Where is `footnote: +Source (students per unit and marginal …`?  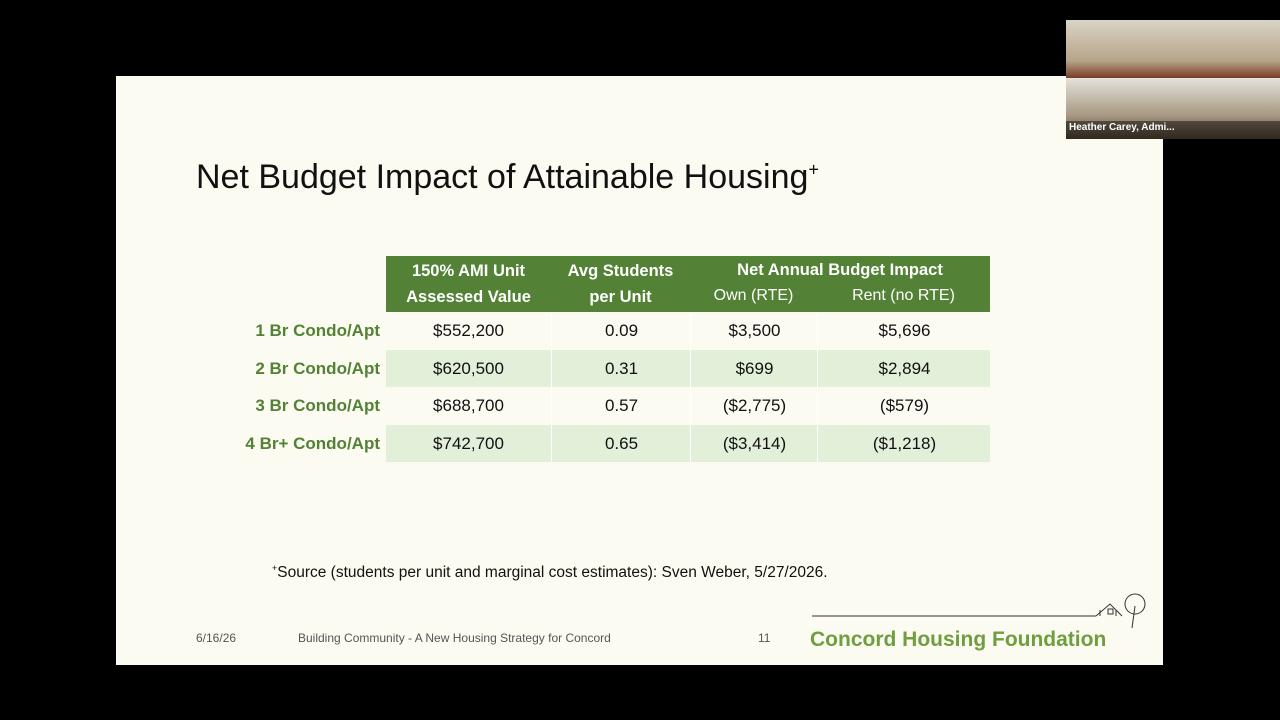
footnote: +Source (students per unit and marginal … is located at coordinates (550, 572).